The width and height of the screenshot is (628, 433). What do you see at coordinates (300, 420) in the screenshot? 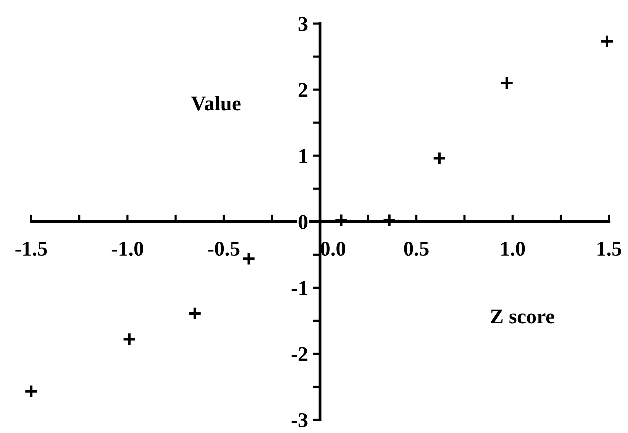
I see `y-tick-label: -3` at bounding box center [300, 420].